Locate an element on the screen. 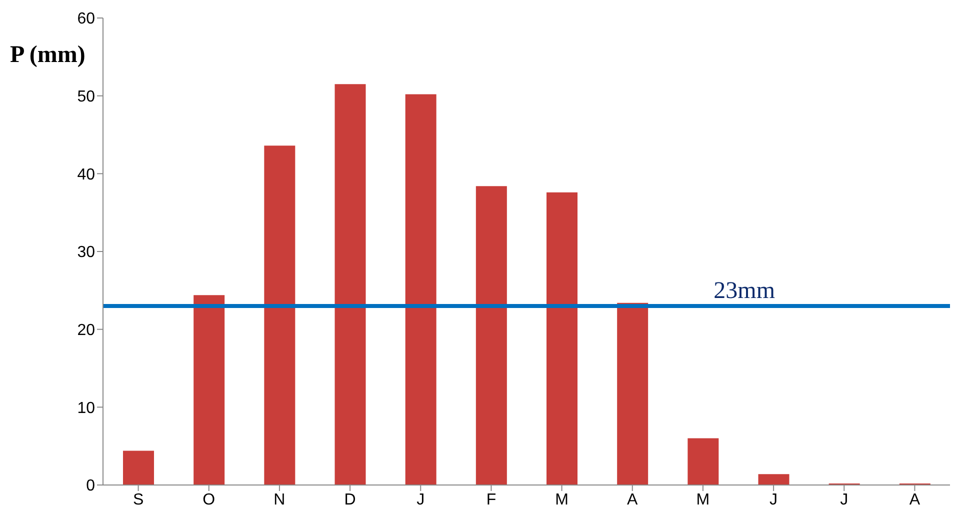 This screenshot has width=954, height=532. y-tick-label: 40 is located at coordinates (86, 175).